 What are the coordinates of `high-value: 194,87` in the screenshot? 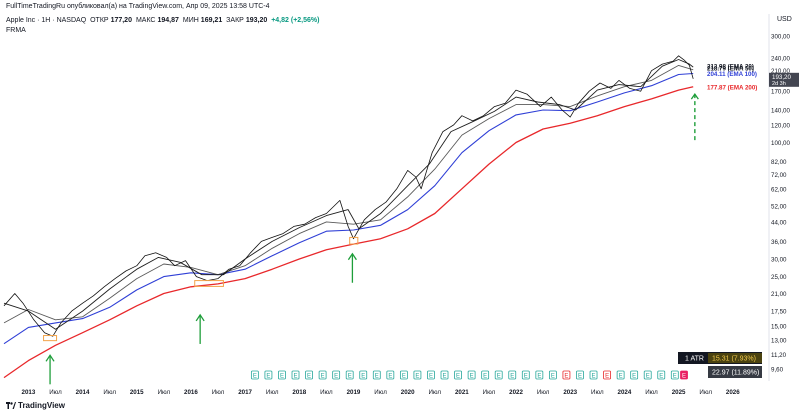 It's located at (168, 20).